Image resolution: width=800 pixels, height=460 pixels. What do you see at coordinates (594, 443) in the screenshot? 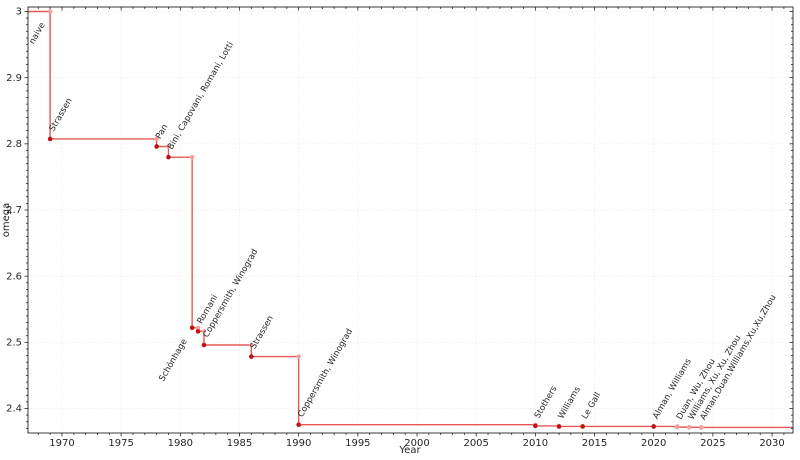
I see `x-tick-label: 2015` at bounding box center [594, 443].